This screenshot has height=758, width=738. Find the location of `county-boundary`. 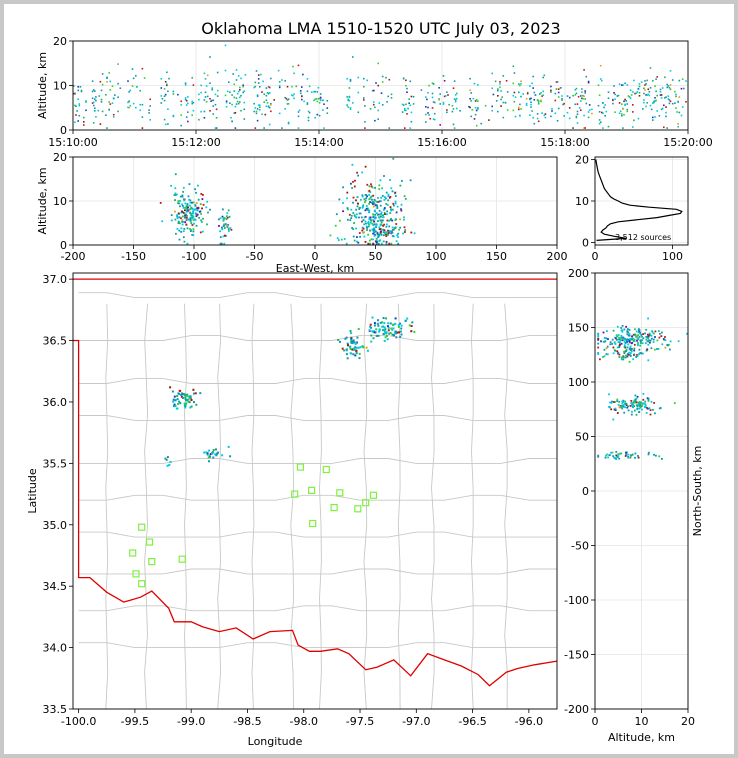

county-boundary is located at coordinates (317, 645).